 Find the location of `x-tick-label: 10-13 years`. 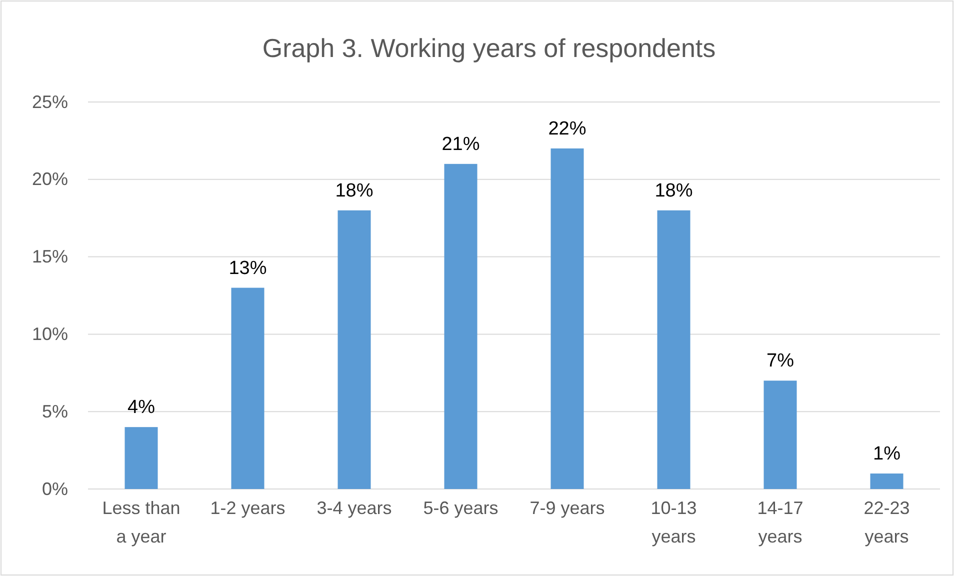

x-tick-label: 10-13 years is located at coordinates (673, 522).